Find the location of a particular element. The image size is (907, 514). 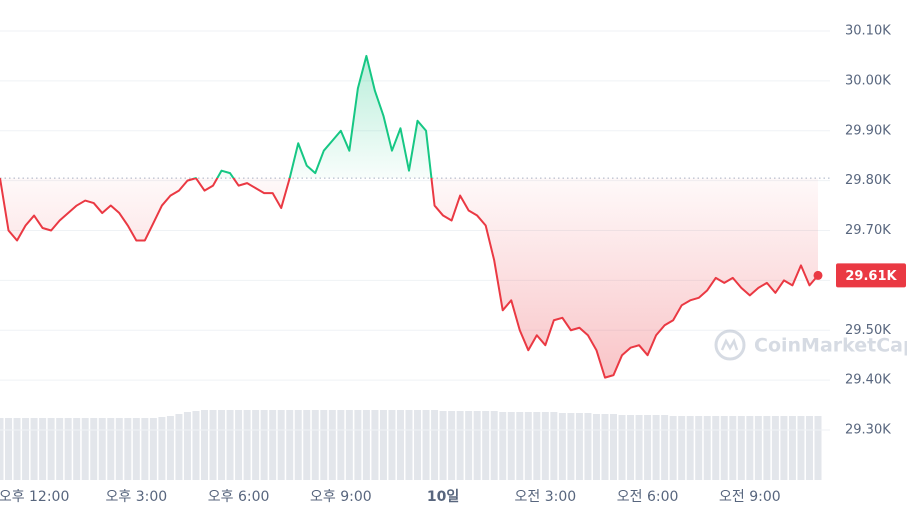

watermark-logo is located at coordinates (730, 345).